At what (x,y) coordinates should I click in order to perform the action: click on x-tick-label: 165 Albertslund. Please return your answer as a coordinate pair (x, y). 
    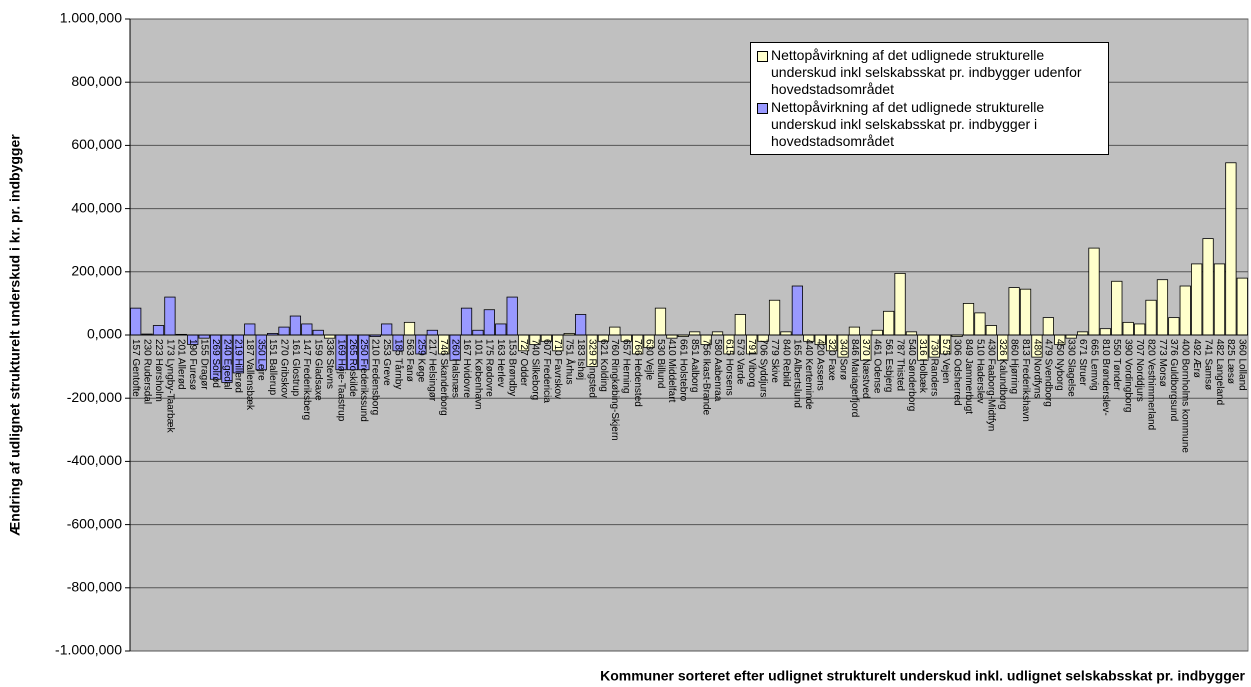
    Looking at the image, I should click on (797, 373).